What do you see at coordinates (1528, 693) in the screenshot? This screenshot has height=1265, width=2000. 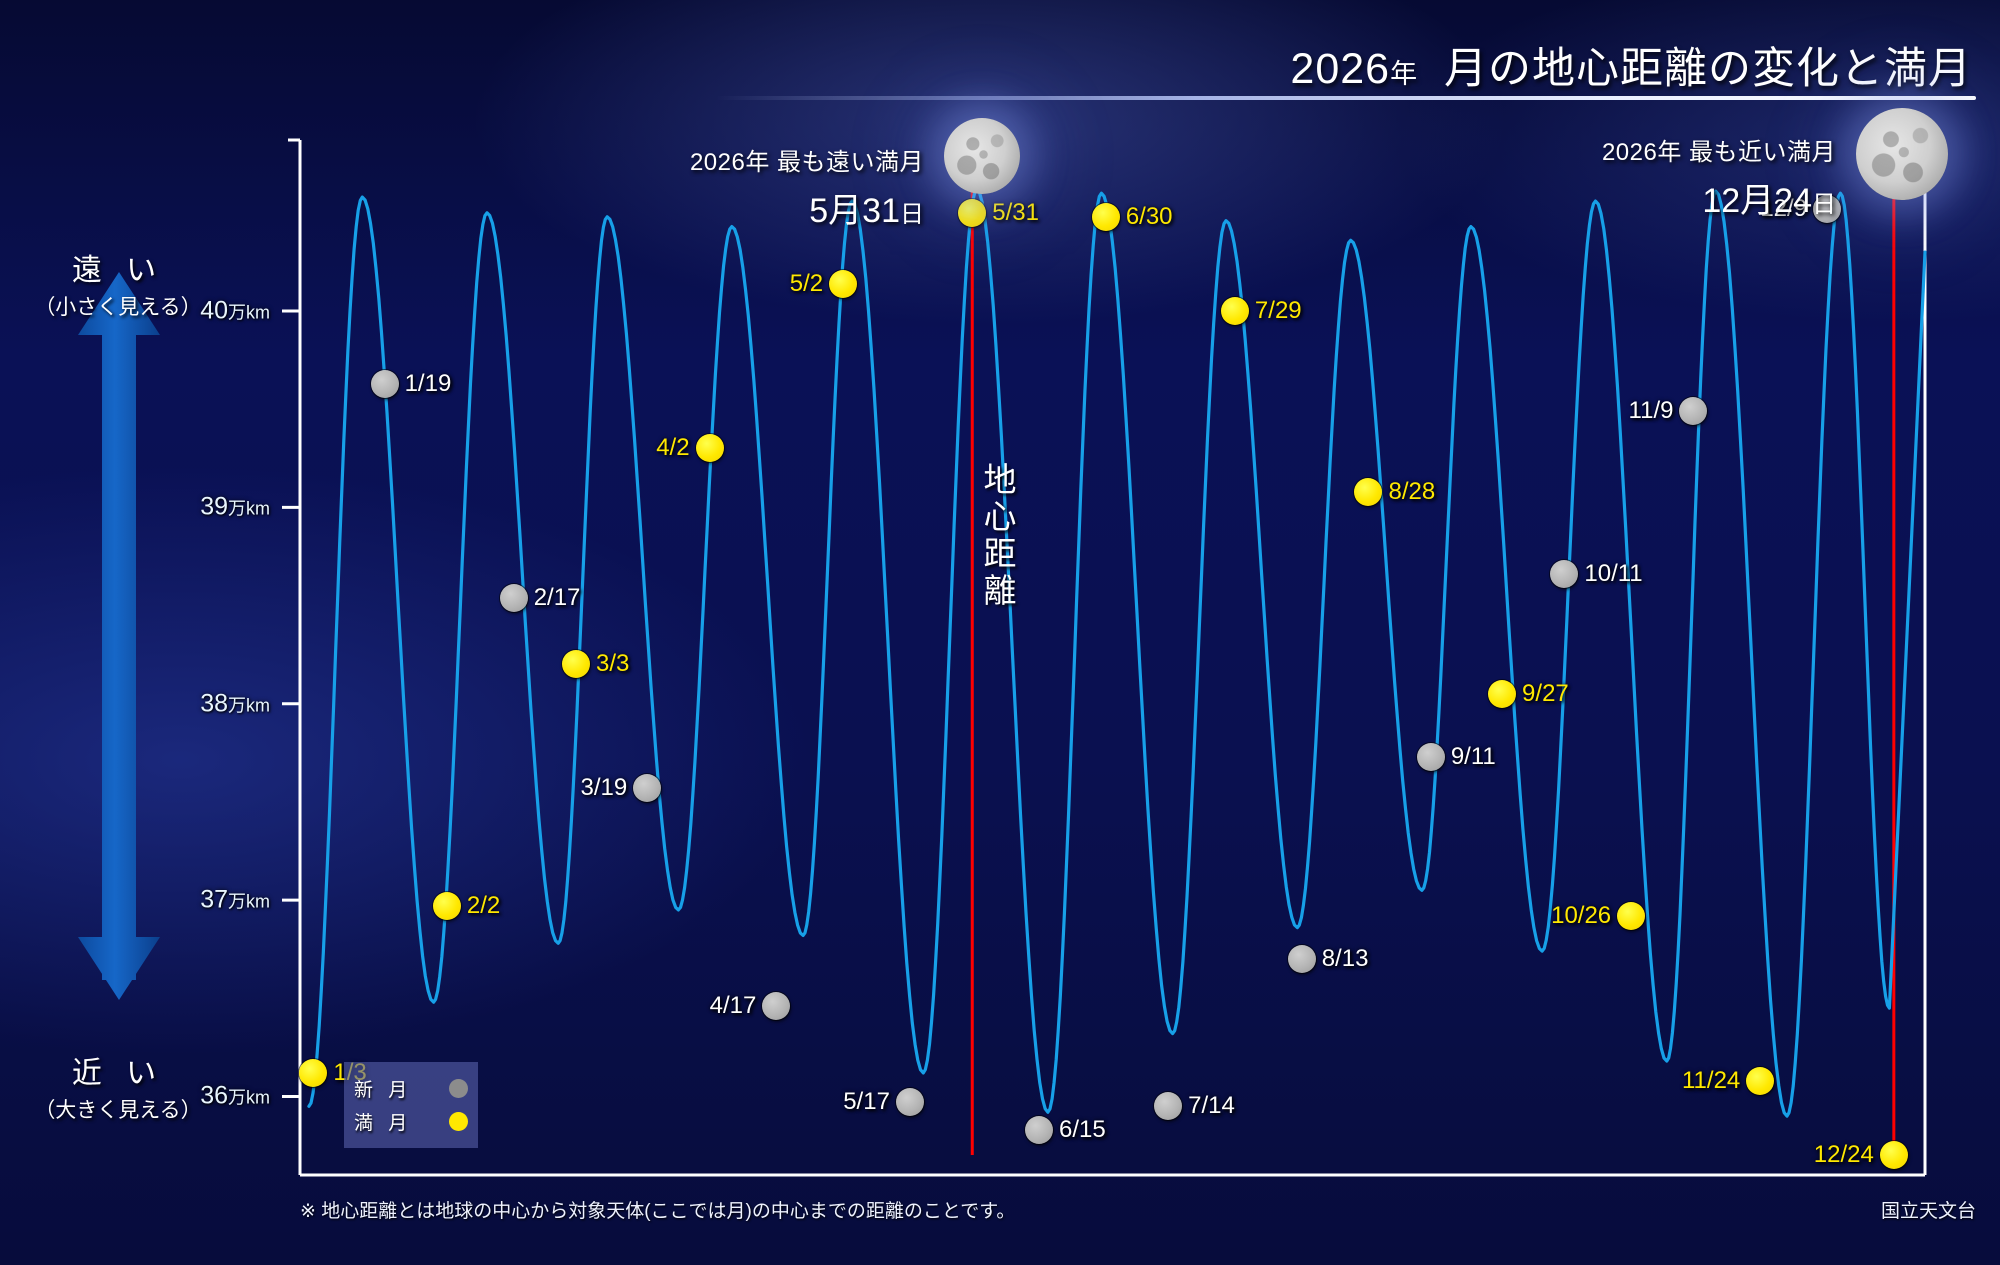 I see `moon-marker-9-27: 9/27` at bounding box center [1528, 693].